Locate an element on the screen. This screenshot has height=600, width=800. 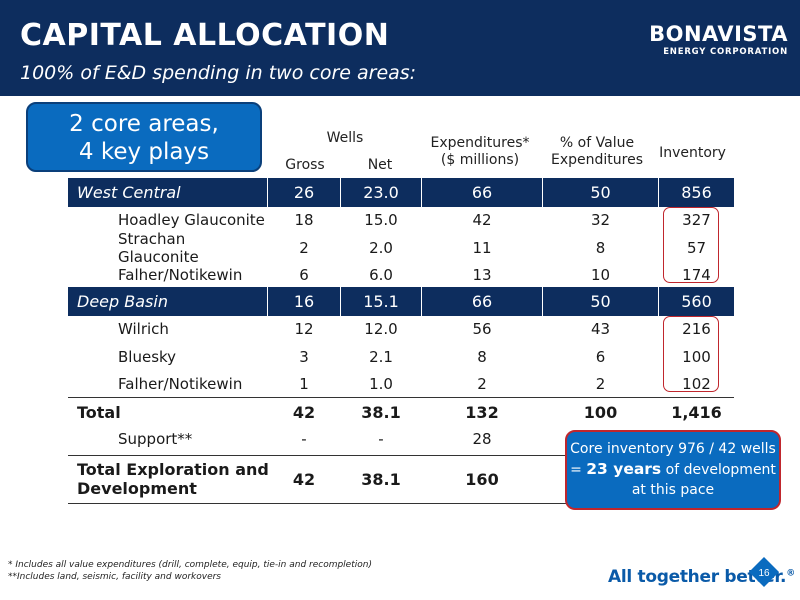
cell-net: 12.0 is located at coordinates (381, 329).